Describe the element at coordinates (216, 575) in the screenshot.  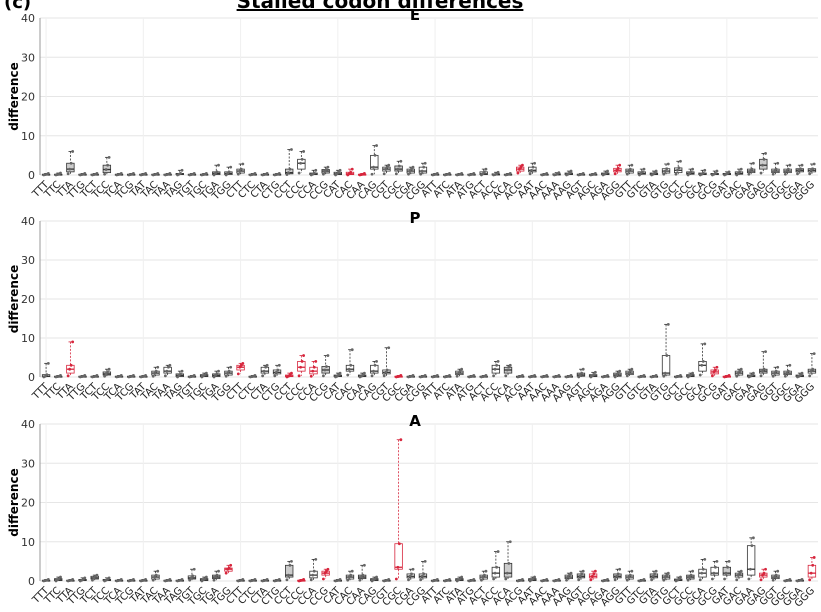
I see `box-tga` at that location.